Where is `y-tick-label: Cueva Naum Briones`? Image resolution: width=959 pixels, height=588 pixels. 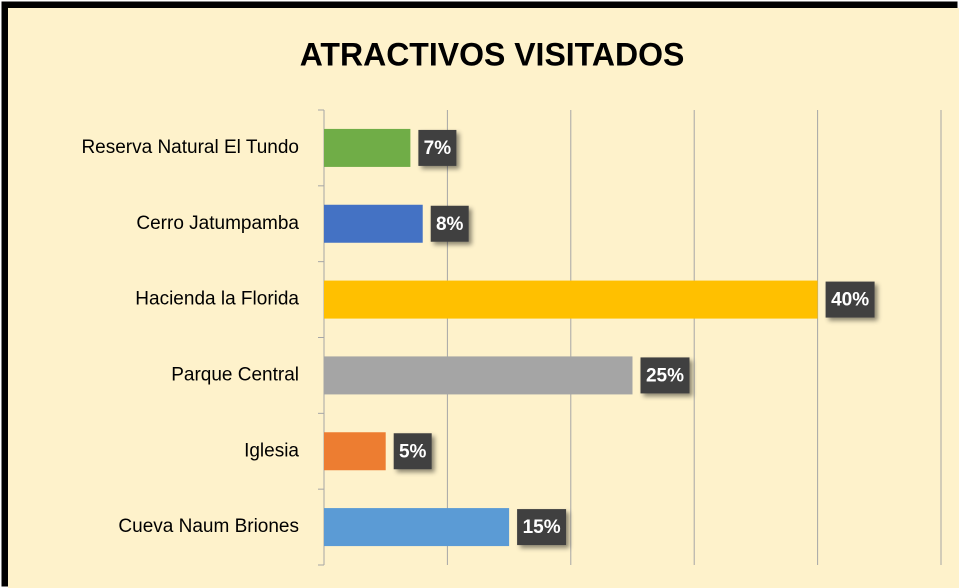 y-tick-label: Cueva Naum Briones is located at coordinates (208, 526).